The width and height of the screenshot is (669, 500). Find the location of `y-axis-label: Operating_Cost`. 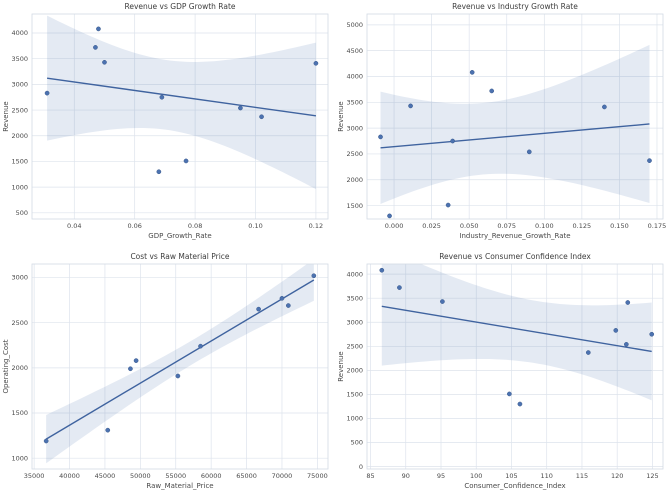

y-axis-label: Operating_Cost is located at coordinates (6, 366).